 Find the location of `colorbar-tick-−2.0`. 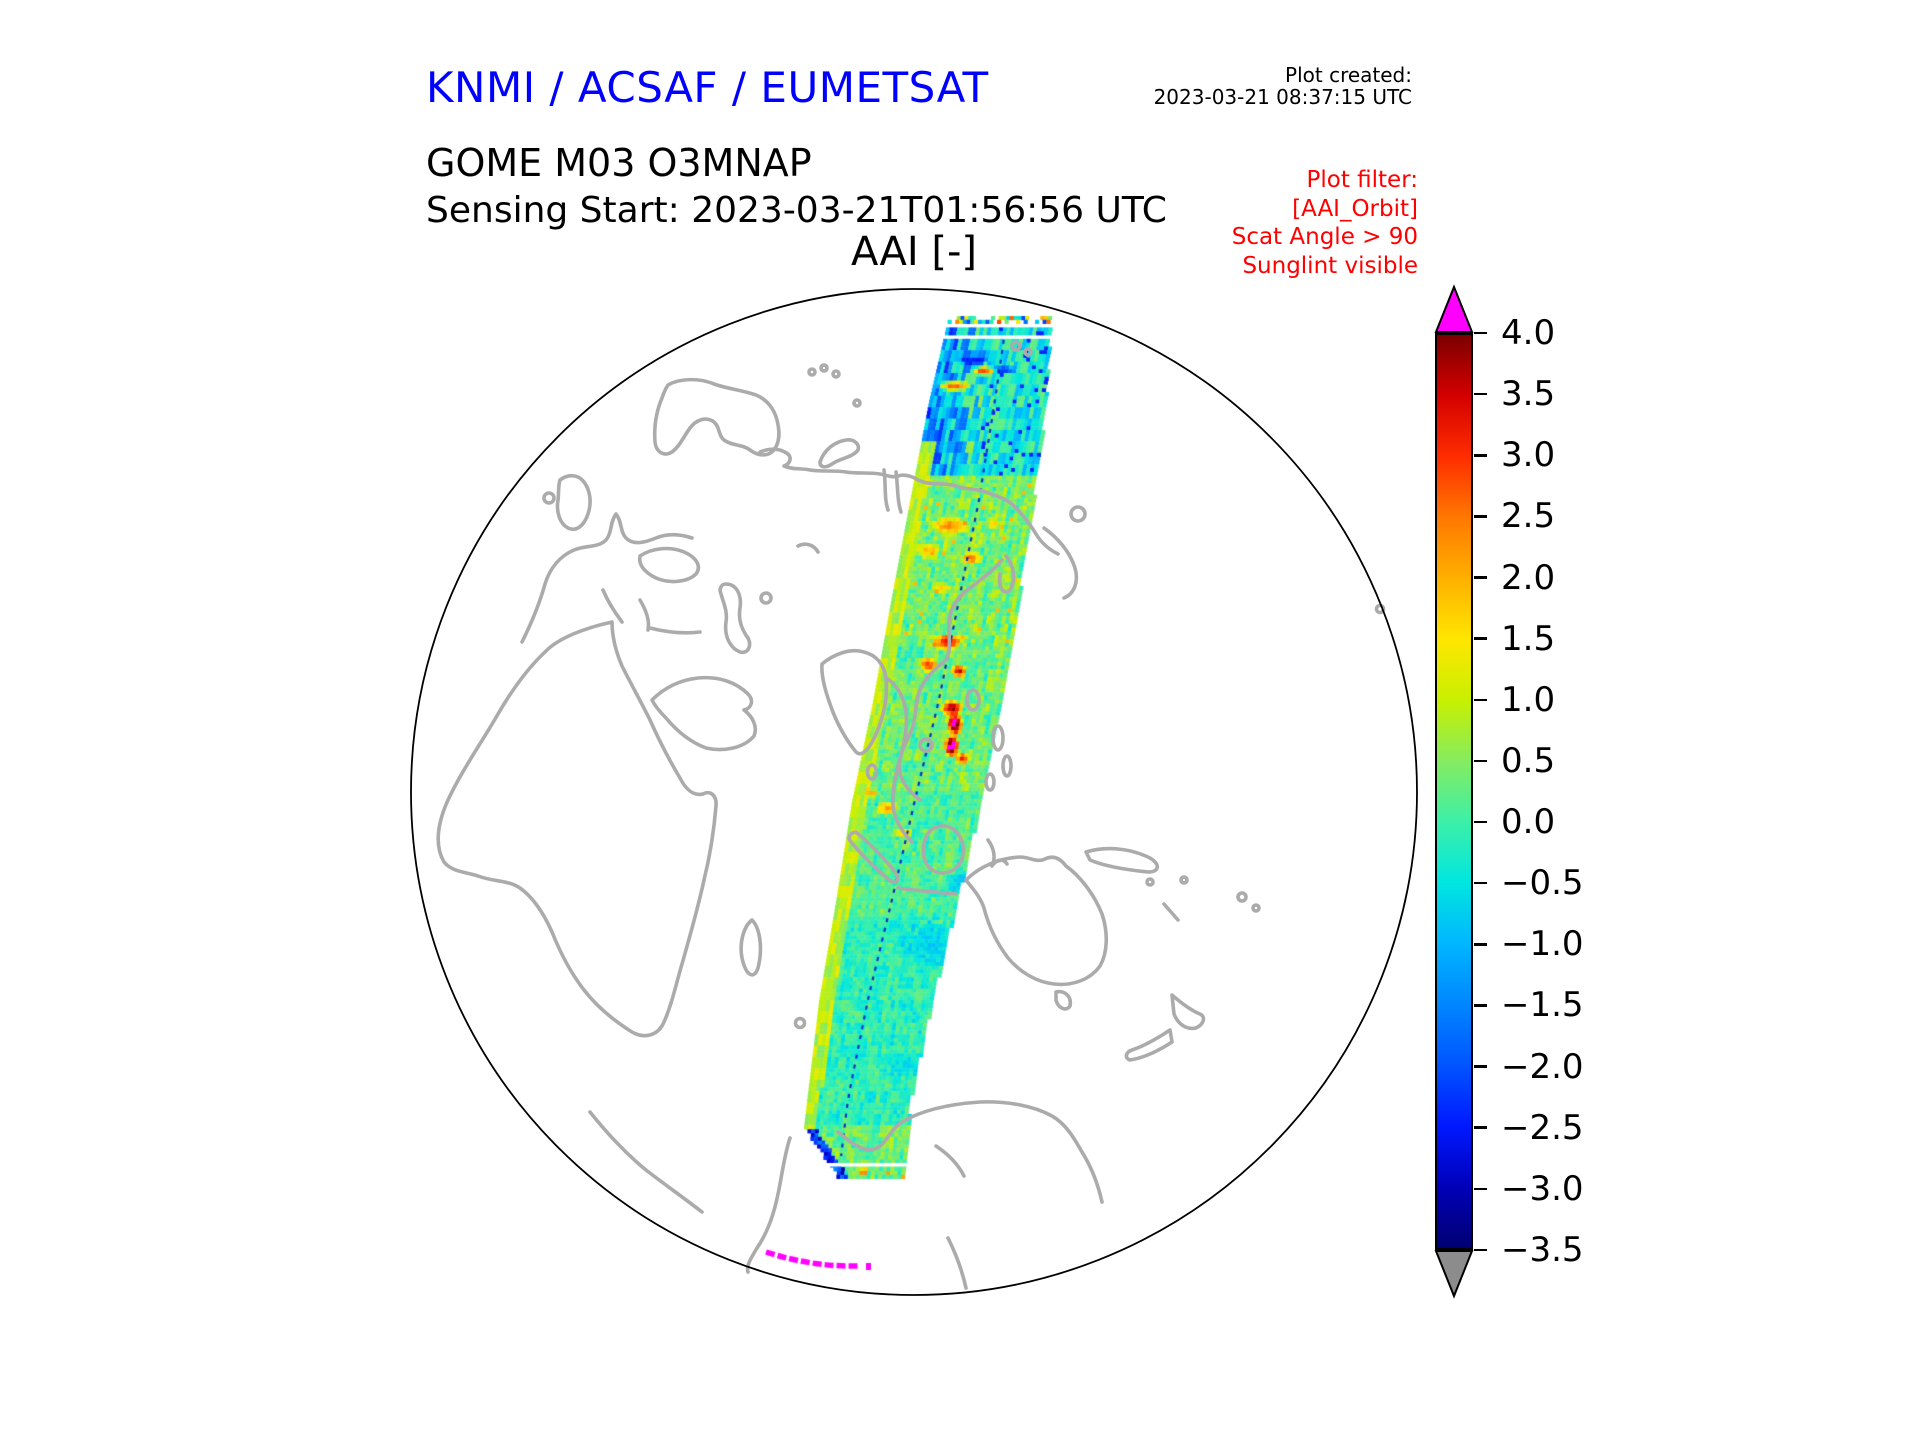

colorbar-tick-−2.0 is located at coordinates (1480, 1066).